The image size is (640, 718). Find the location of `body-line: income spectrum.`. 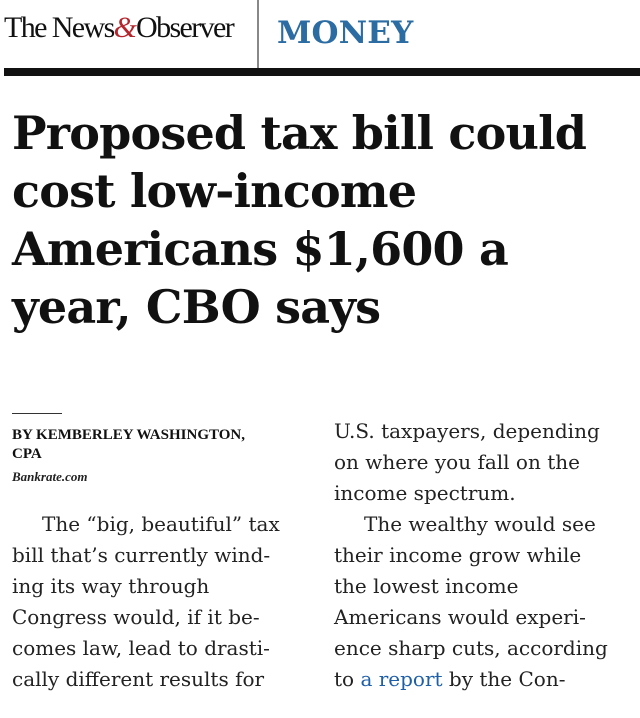

body-line: income spectrum. is located at coordinates (425, 493).